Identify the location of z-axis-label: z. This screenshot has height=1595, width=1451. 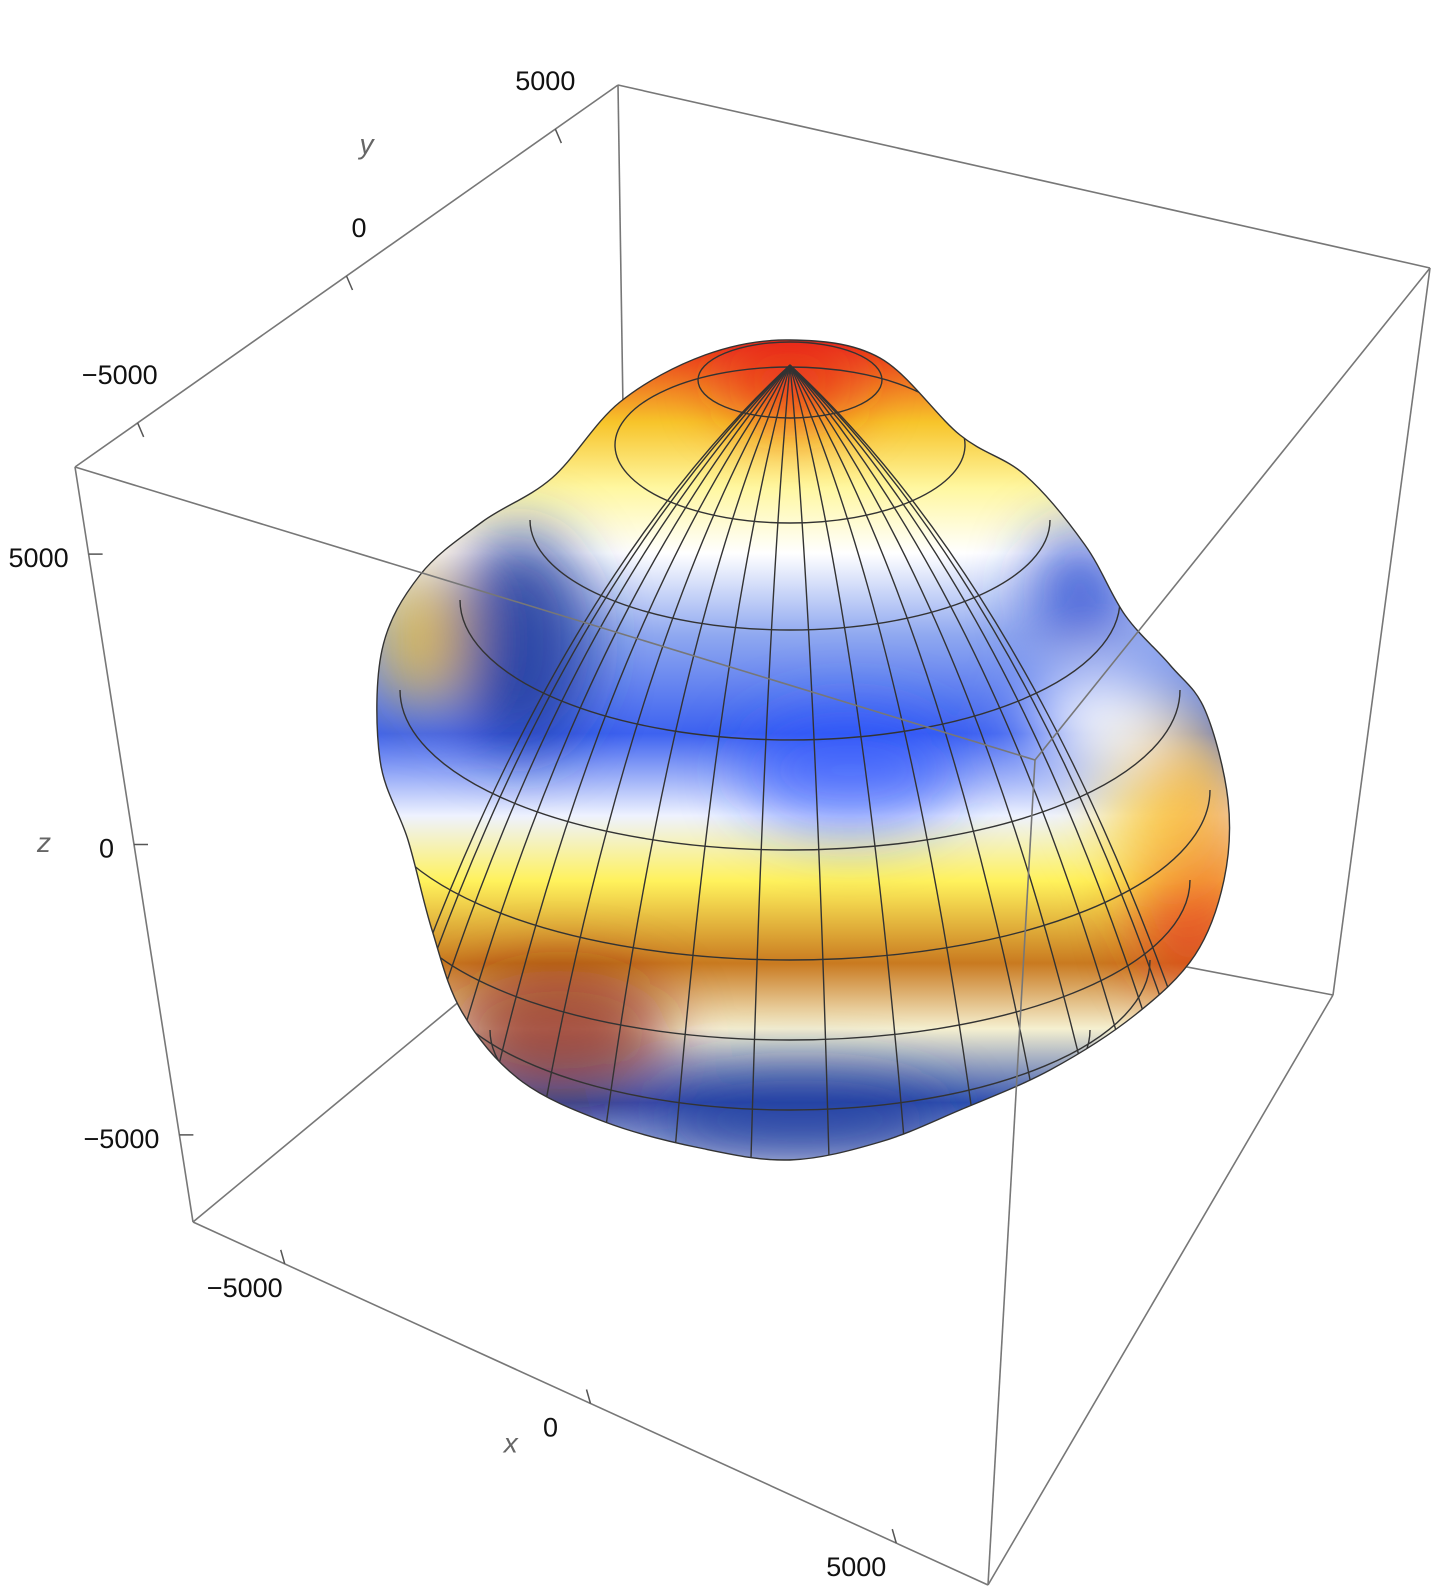
(43, 842).